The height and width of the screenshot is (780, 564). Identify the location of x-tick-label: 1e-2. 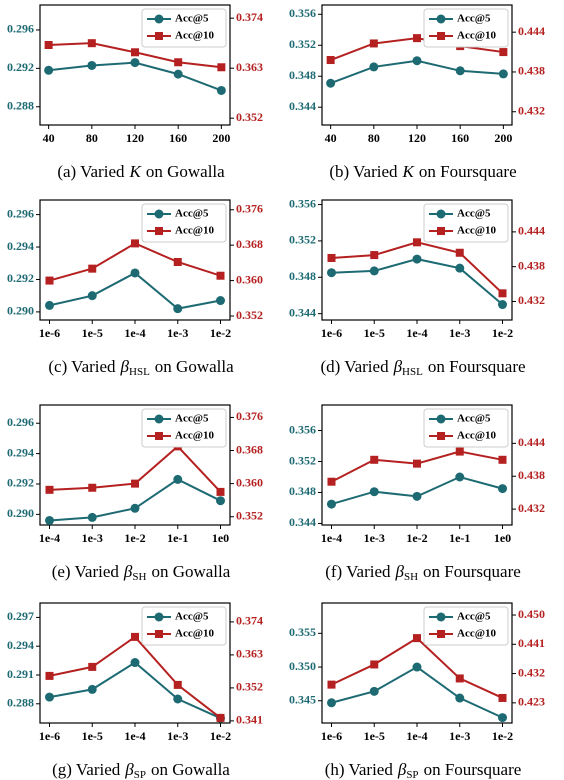
(220, 736).